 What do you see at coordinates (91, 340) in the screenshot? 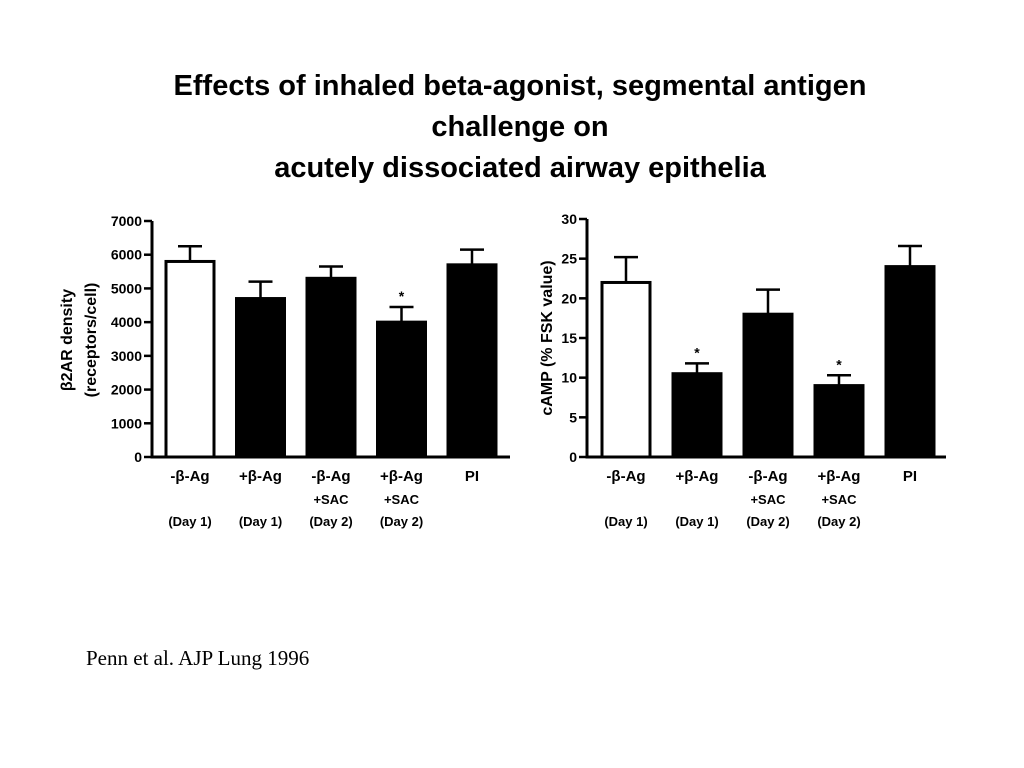
I see `y-axis-title: (receptors/cell)` at bounding box center [91, 340].